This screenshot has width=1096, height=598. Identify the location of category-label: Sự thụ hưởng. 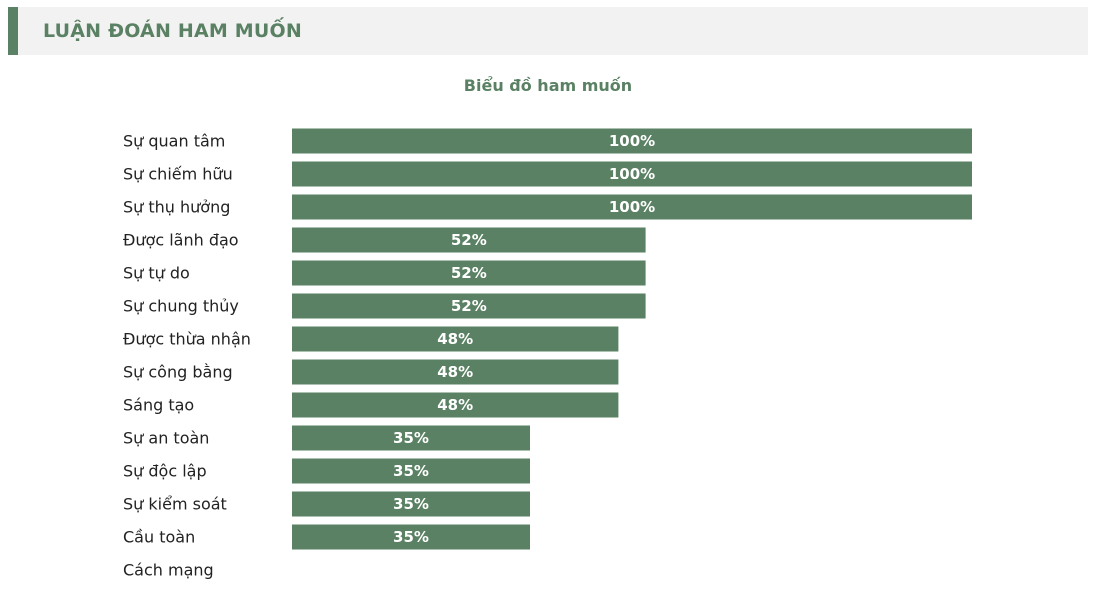
(176, 207).